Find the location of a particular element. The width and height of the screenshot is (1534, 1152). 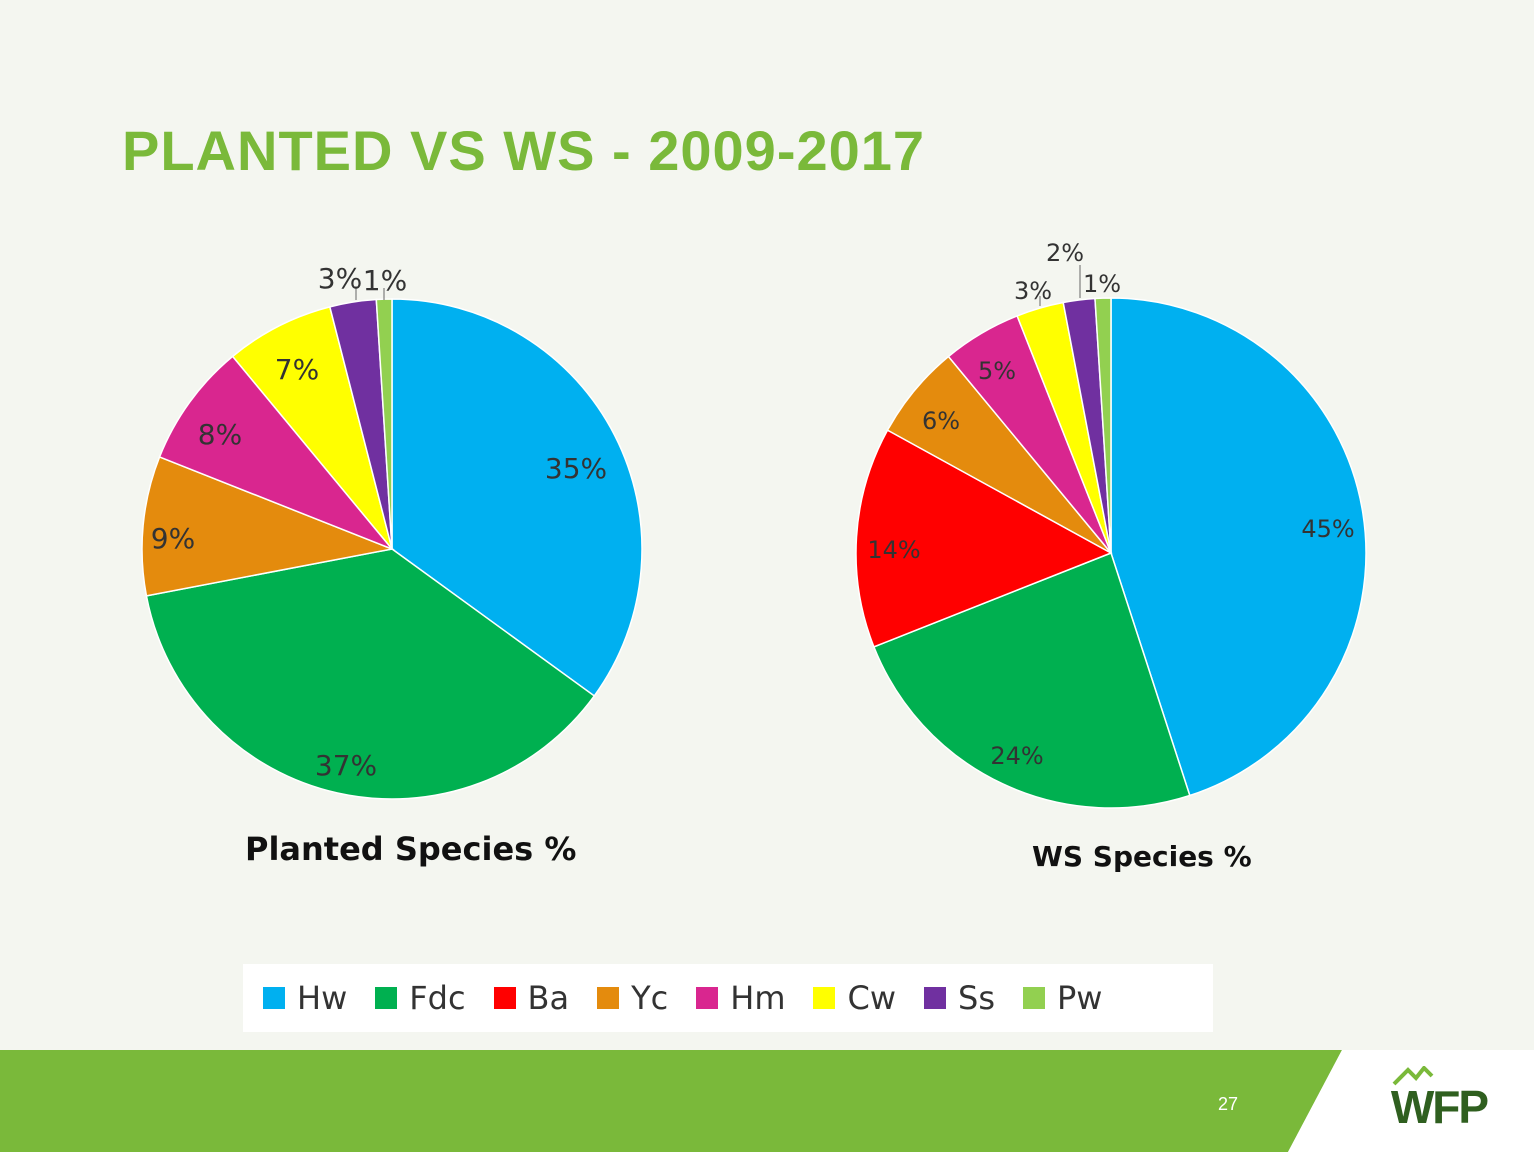

legend-item-ba: Ba is located at coordinates (531, 998).